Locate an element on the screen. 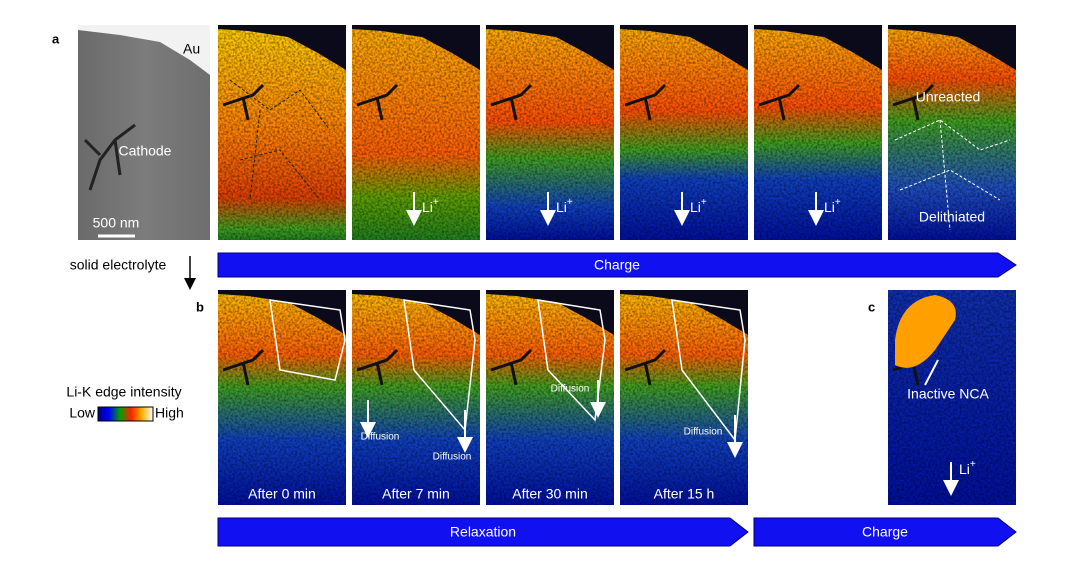  time-label: After 30 min is located at coordinates (549, 494).